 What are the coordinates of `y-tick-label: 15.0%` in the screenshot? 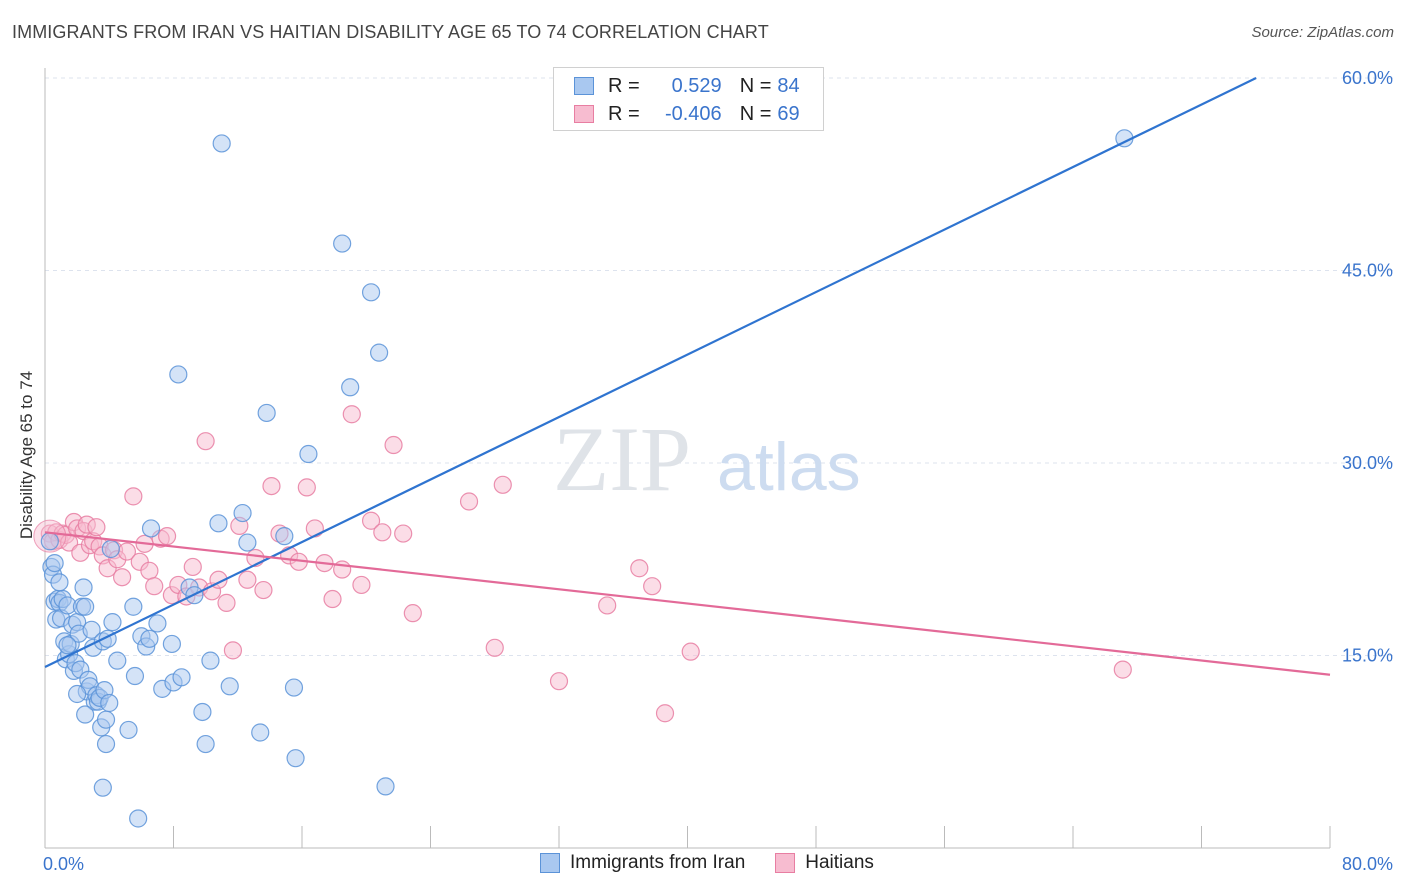 It's located at (1367, 656).